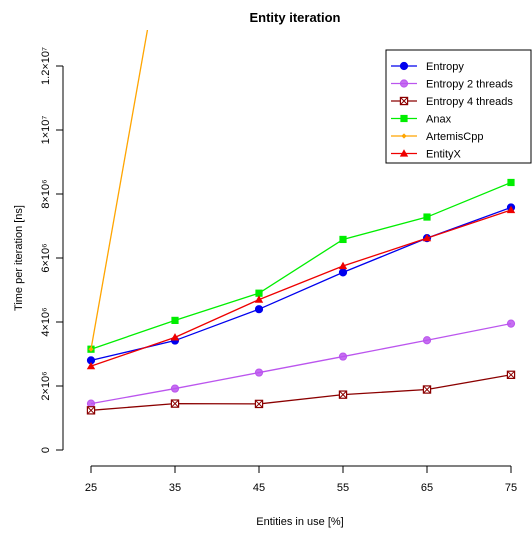 This screenshot has width=532, height=534. I want to click on x-axis-label: Entities in use [%], so click(299, 522).